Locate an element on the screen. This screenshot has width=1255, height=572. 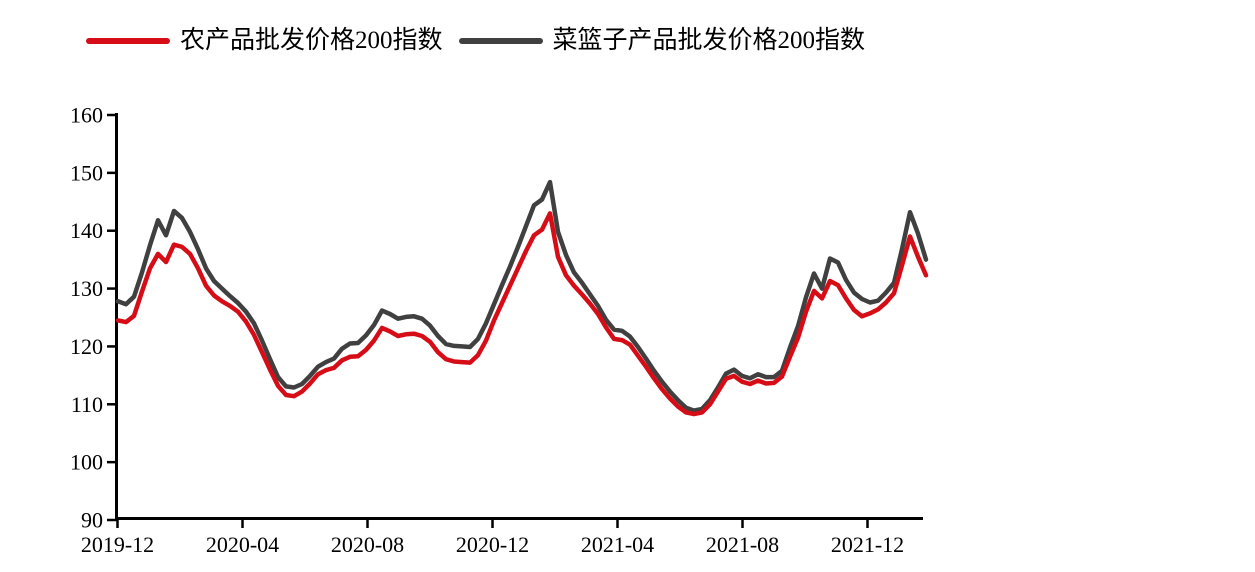
y-tick-label: 90 is located at coordinates (92, 520).